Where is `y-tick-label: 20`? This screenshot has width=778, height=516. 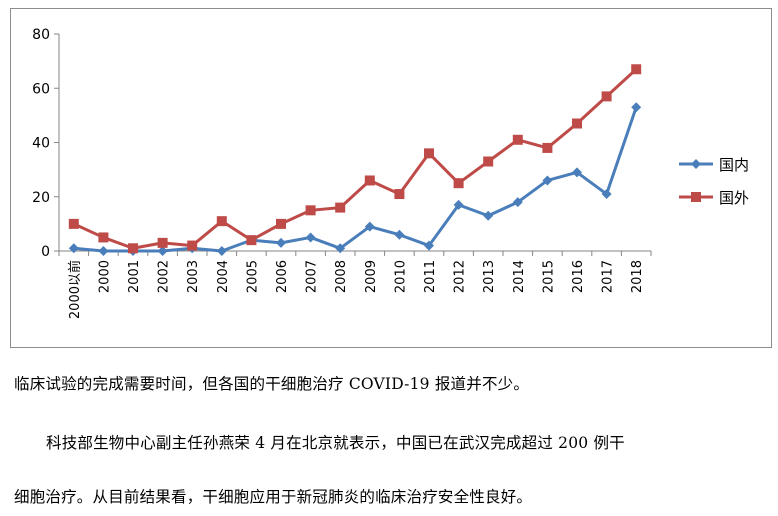 y-tick-label: 20 is located at coordinates (41, 198).